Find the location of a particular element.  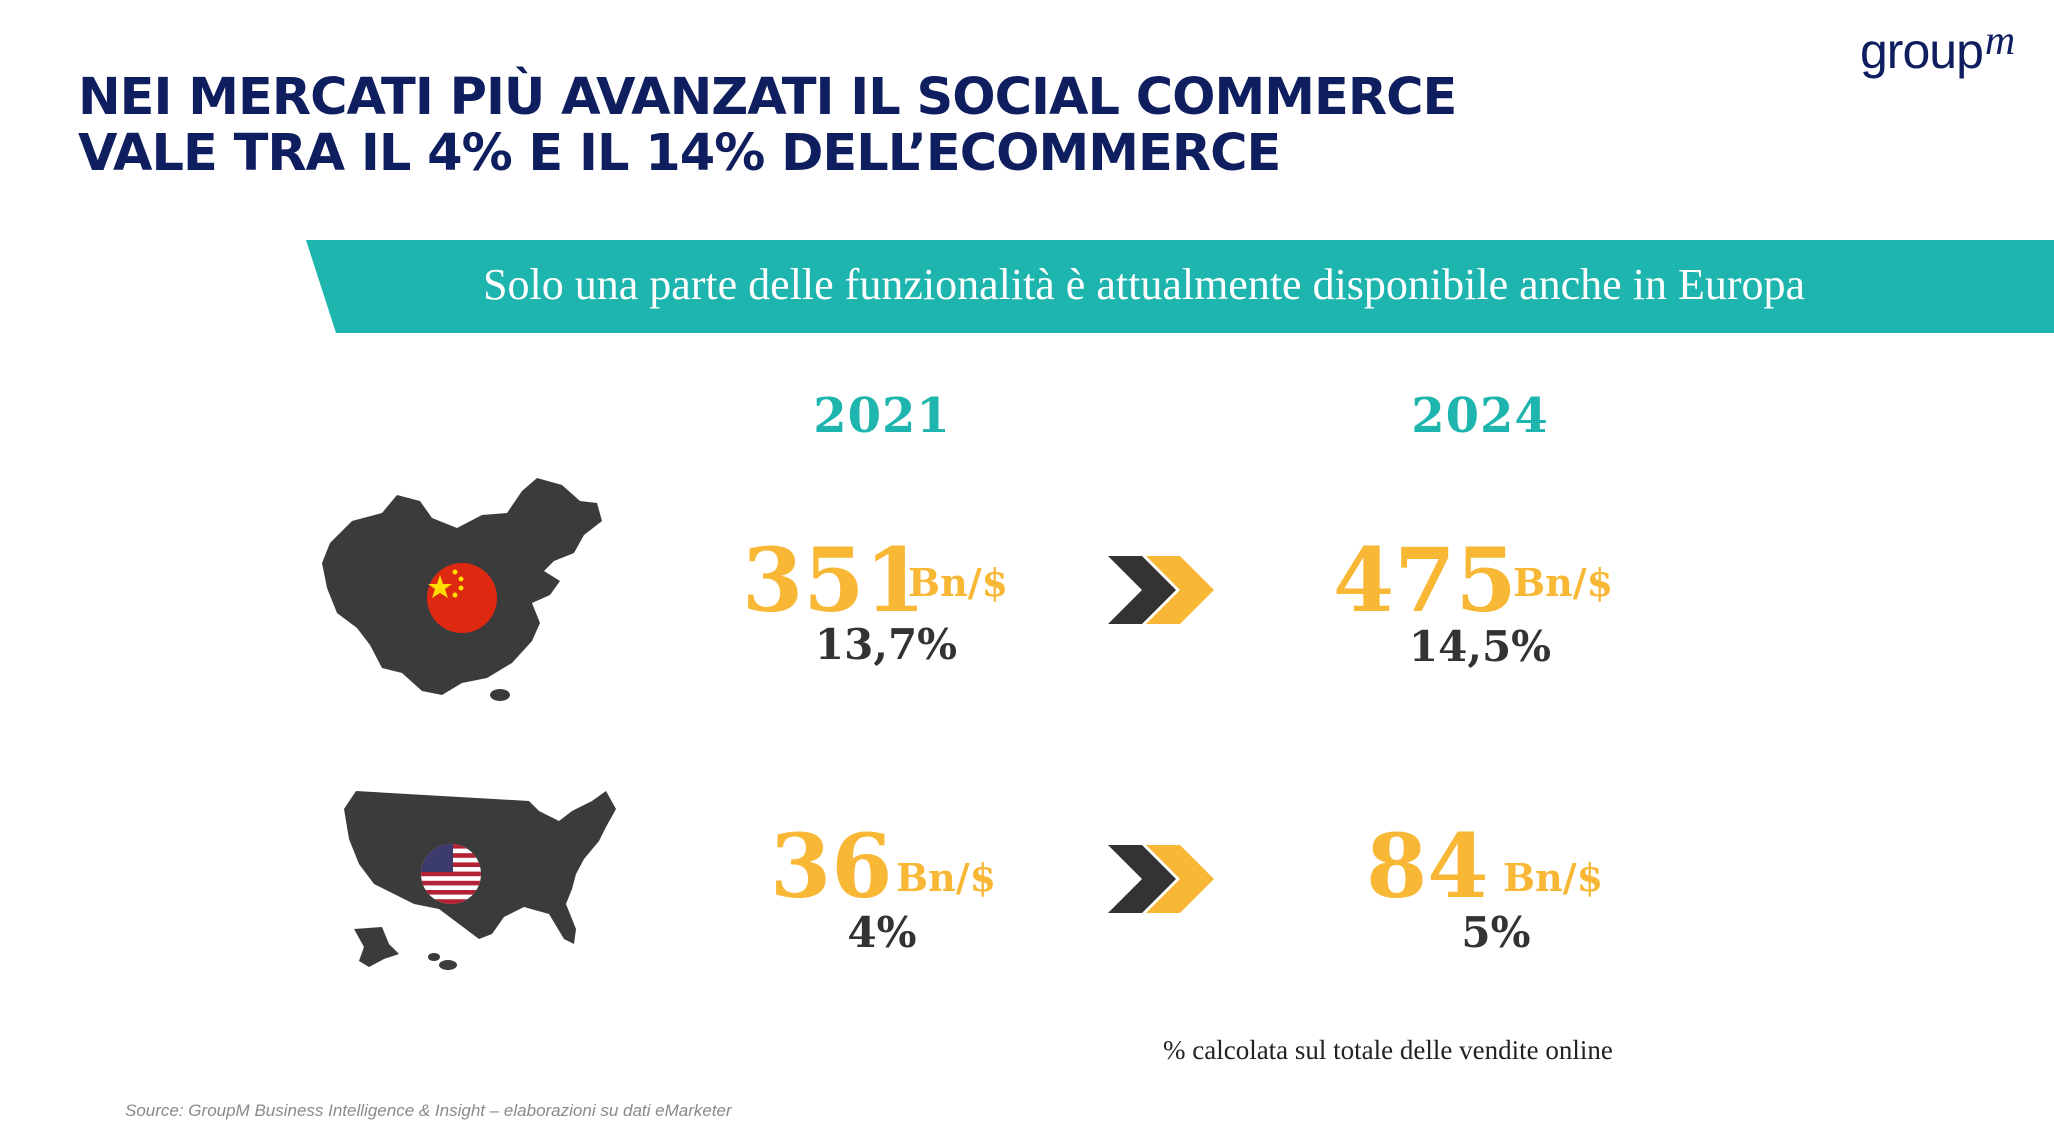

china-2024-unit: Bn/$ is located at coordinates (1563, 582).